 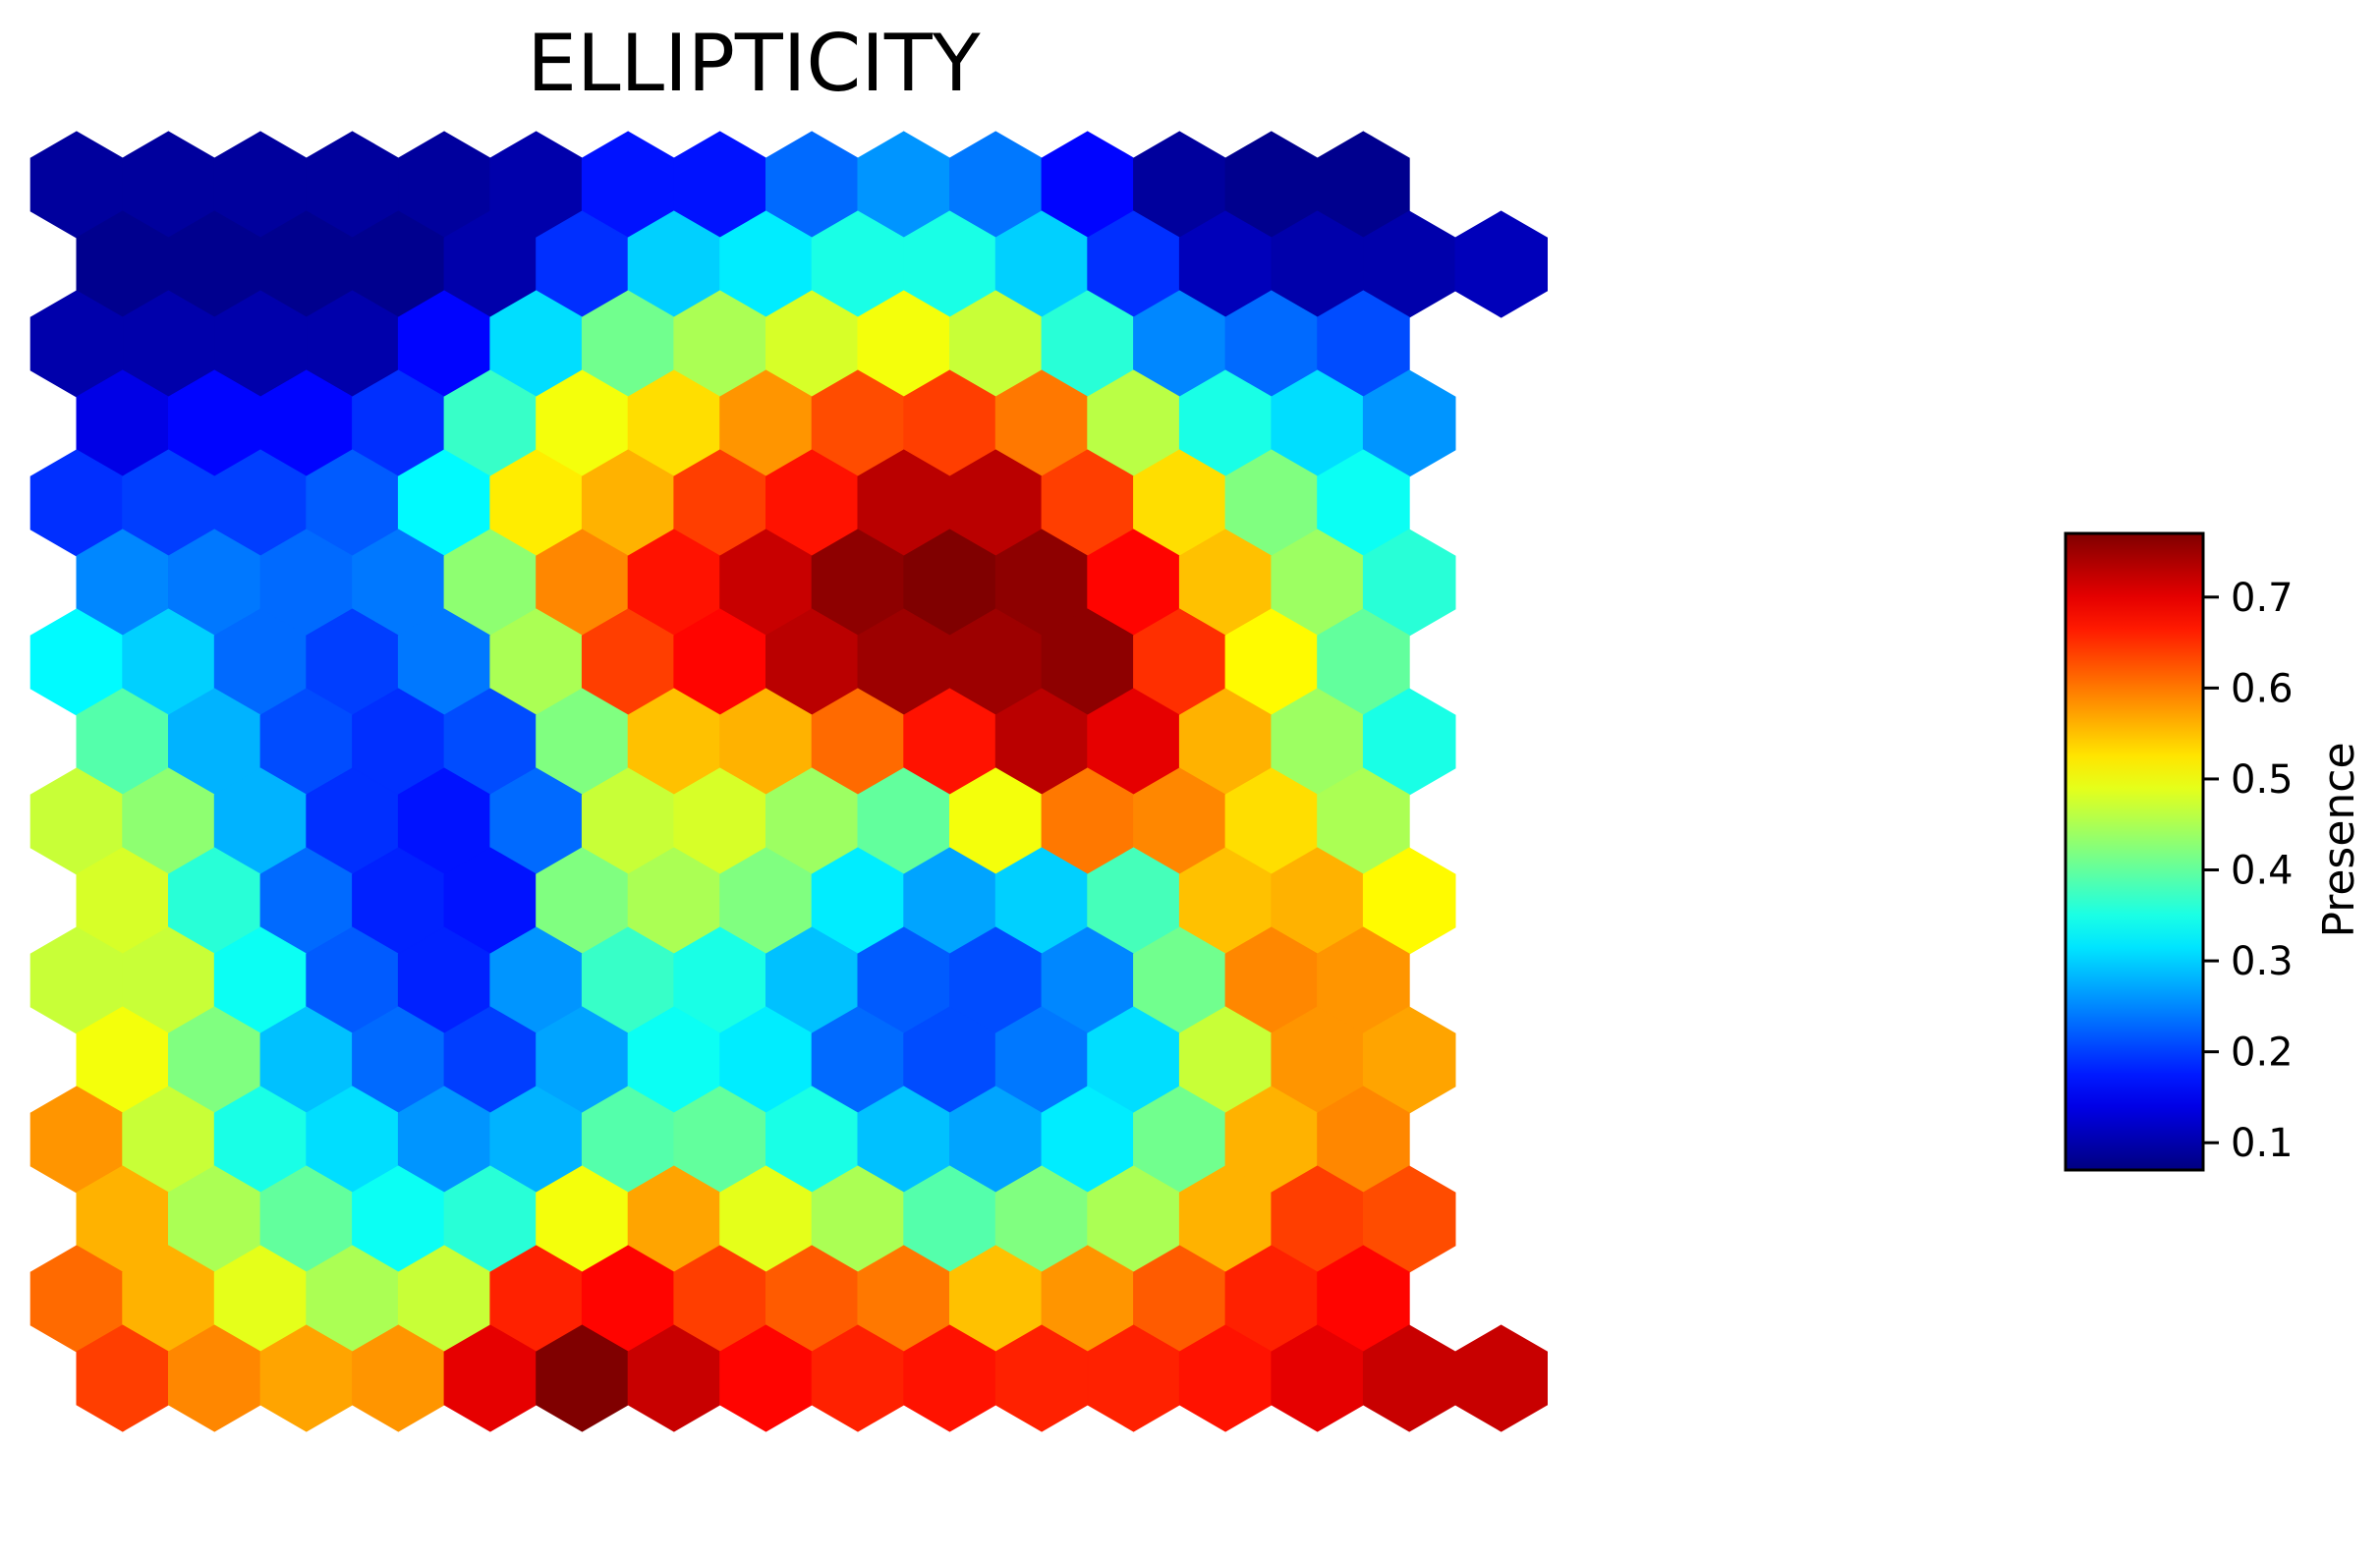 What do you see at coordinates (754, 63) in the screenshot?
I see `chart-title: ELLIPTICITY` at bounding box center [754, 63].